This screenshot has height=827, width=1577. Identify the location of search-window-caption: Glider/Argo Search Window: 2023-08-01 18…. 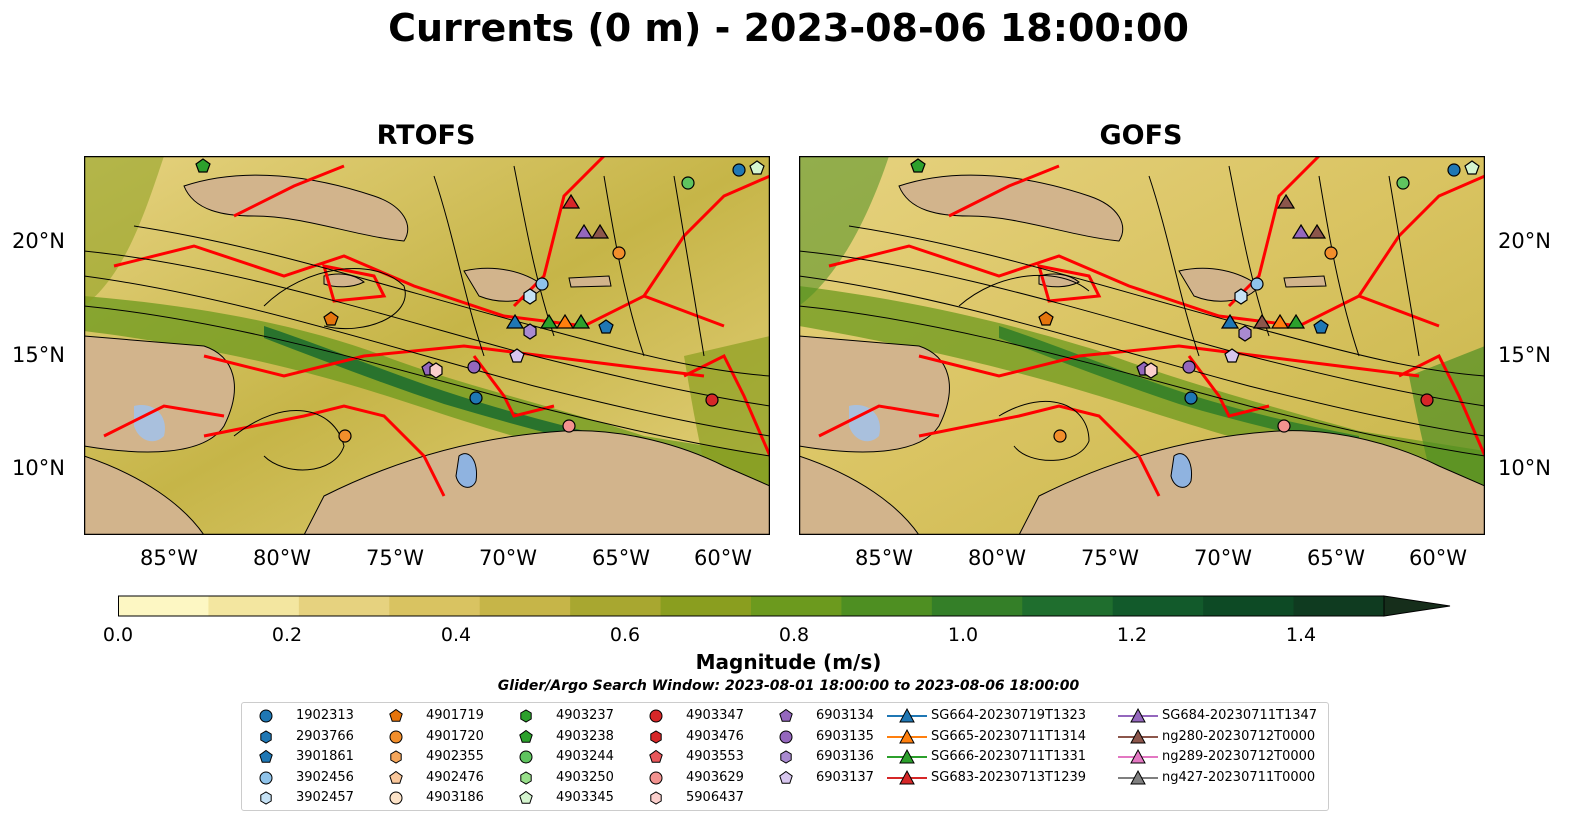
(788, 686).